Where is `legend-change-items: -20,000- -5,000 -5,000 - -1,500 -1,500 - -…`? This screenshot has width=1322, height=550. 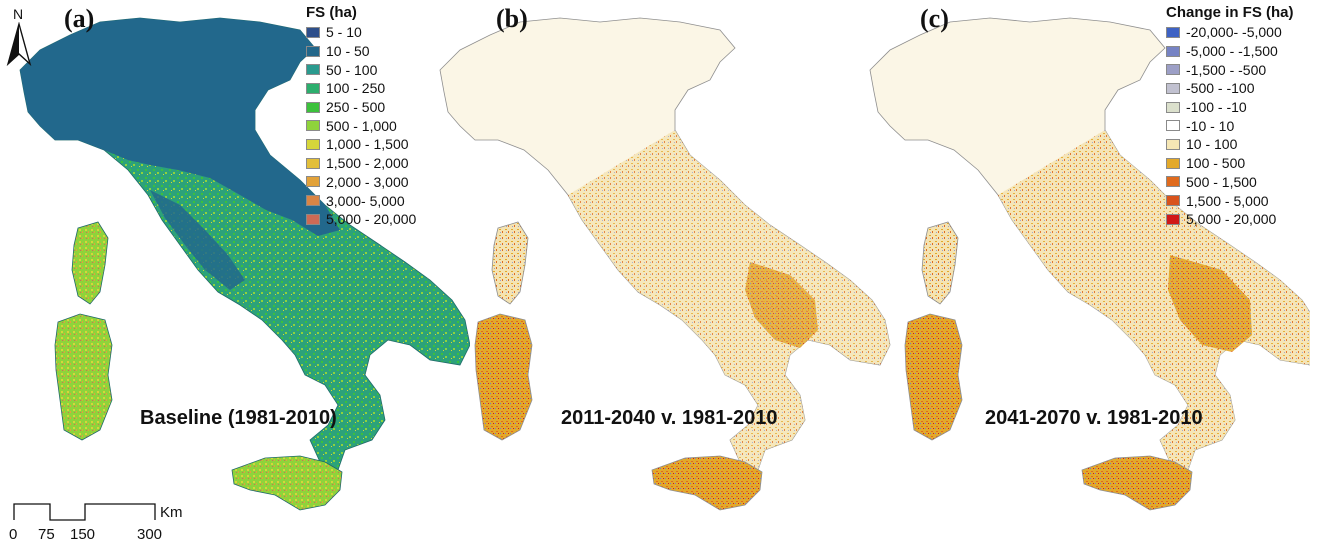 legend-change-items: -20,000- -5,000 -5,000 - -1,500 -1,500 - -… is located at coordinates (1230, 126).